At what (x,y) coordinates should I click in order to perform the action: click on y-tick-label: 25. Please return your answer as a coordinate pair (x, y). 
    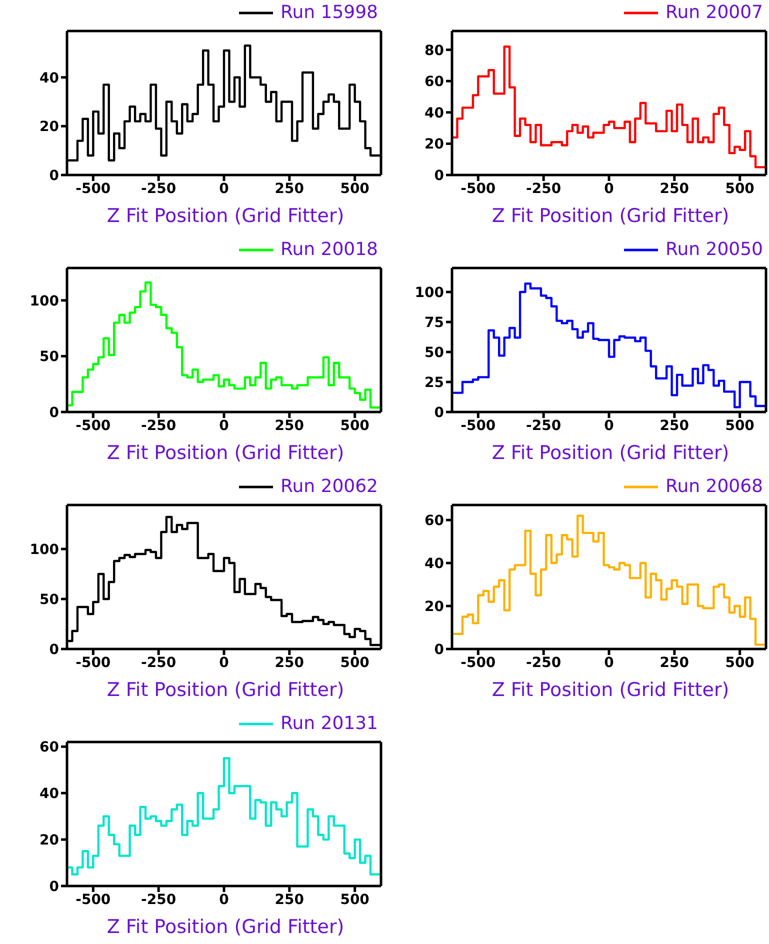
    Looking at the image, I should click on (434, 382).